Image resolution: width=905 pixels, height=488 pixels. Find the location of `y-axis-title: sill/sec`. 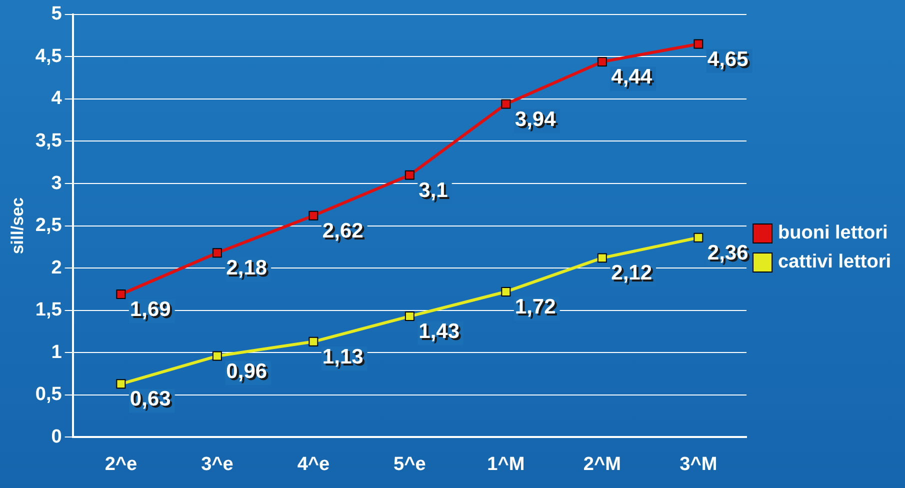

y-axis-title: sill/sec is located at coordinates (17, 225).